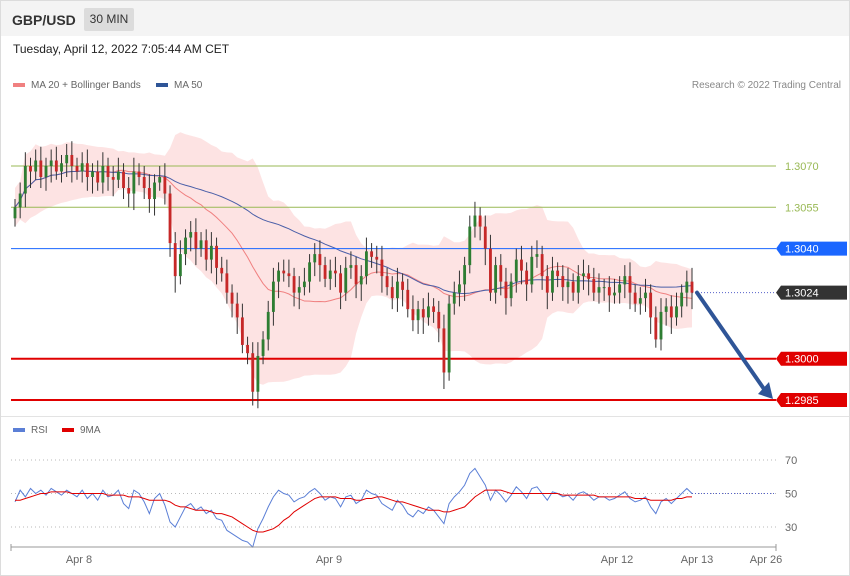 This screenshot has width=850, height=576. What do you see at coordinates (811, 358) in the screenshot?
I see `level-1-3000-tag-bg` at bounding box center [811, 358].